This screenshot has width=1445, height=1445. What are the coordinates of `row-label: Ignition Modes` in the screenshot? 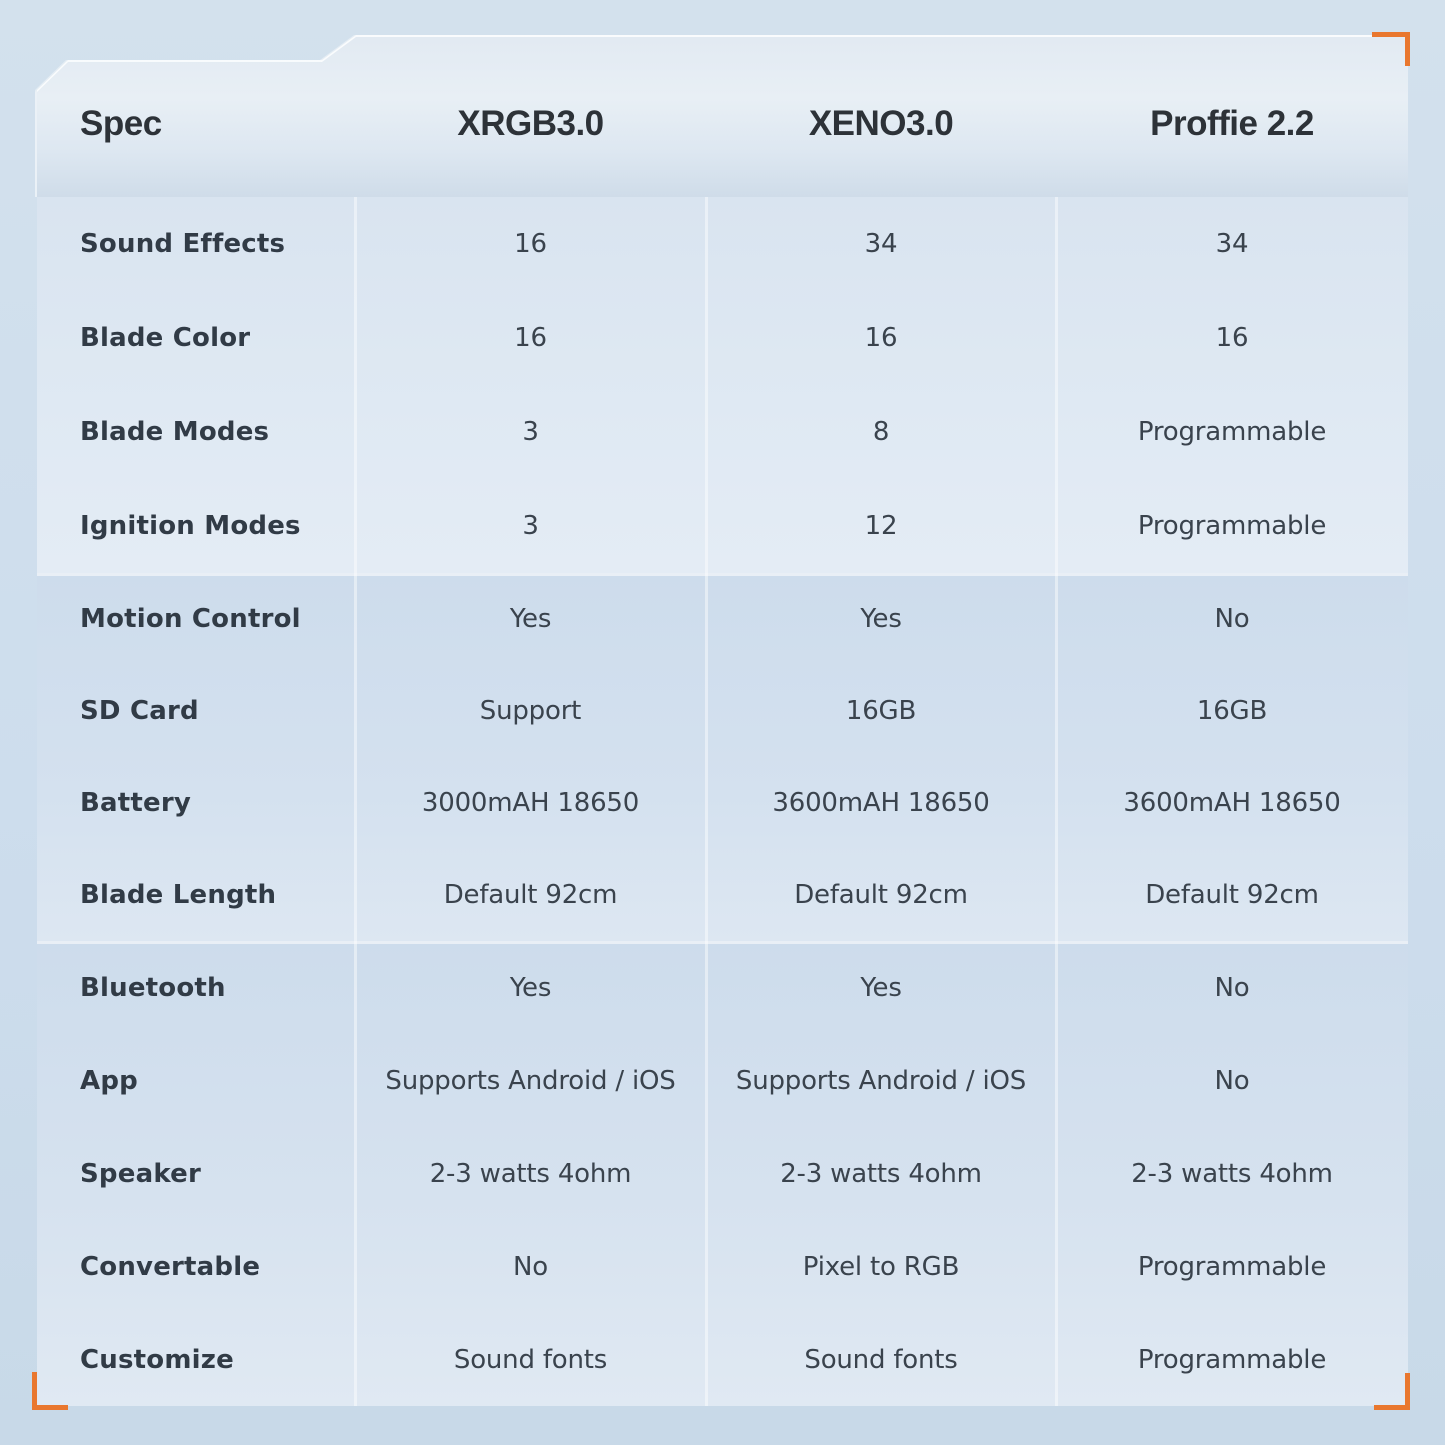 It's located at (190, 526).